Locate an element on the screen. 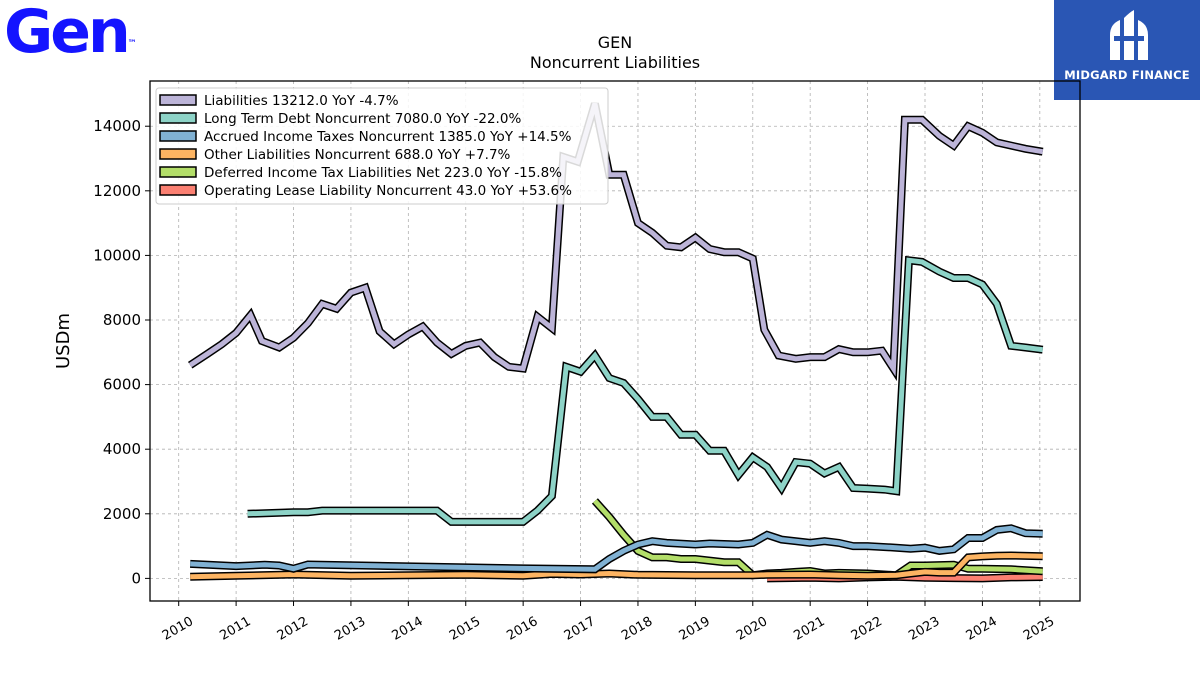  gen-logo-text: Gen is located at coordinates (67, 33).